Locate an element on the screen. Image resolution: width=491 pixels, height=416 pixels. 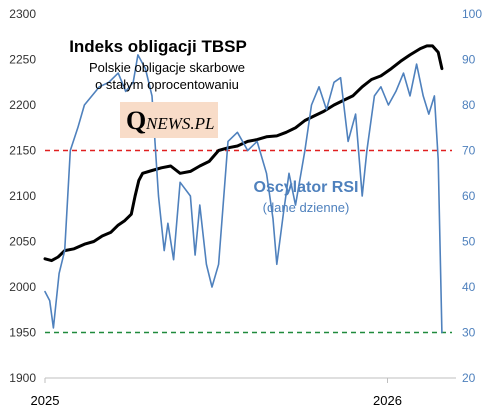
chart-title: Indeks obligacji TBSP is located at coordinates (158, 46).